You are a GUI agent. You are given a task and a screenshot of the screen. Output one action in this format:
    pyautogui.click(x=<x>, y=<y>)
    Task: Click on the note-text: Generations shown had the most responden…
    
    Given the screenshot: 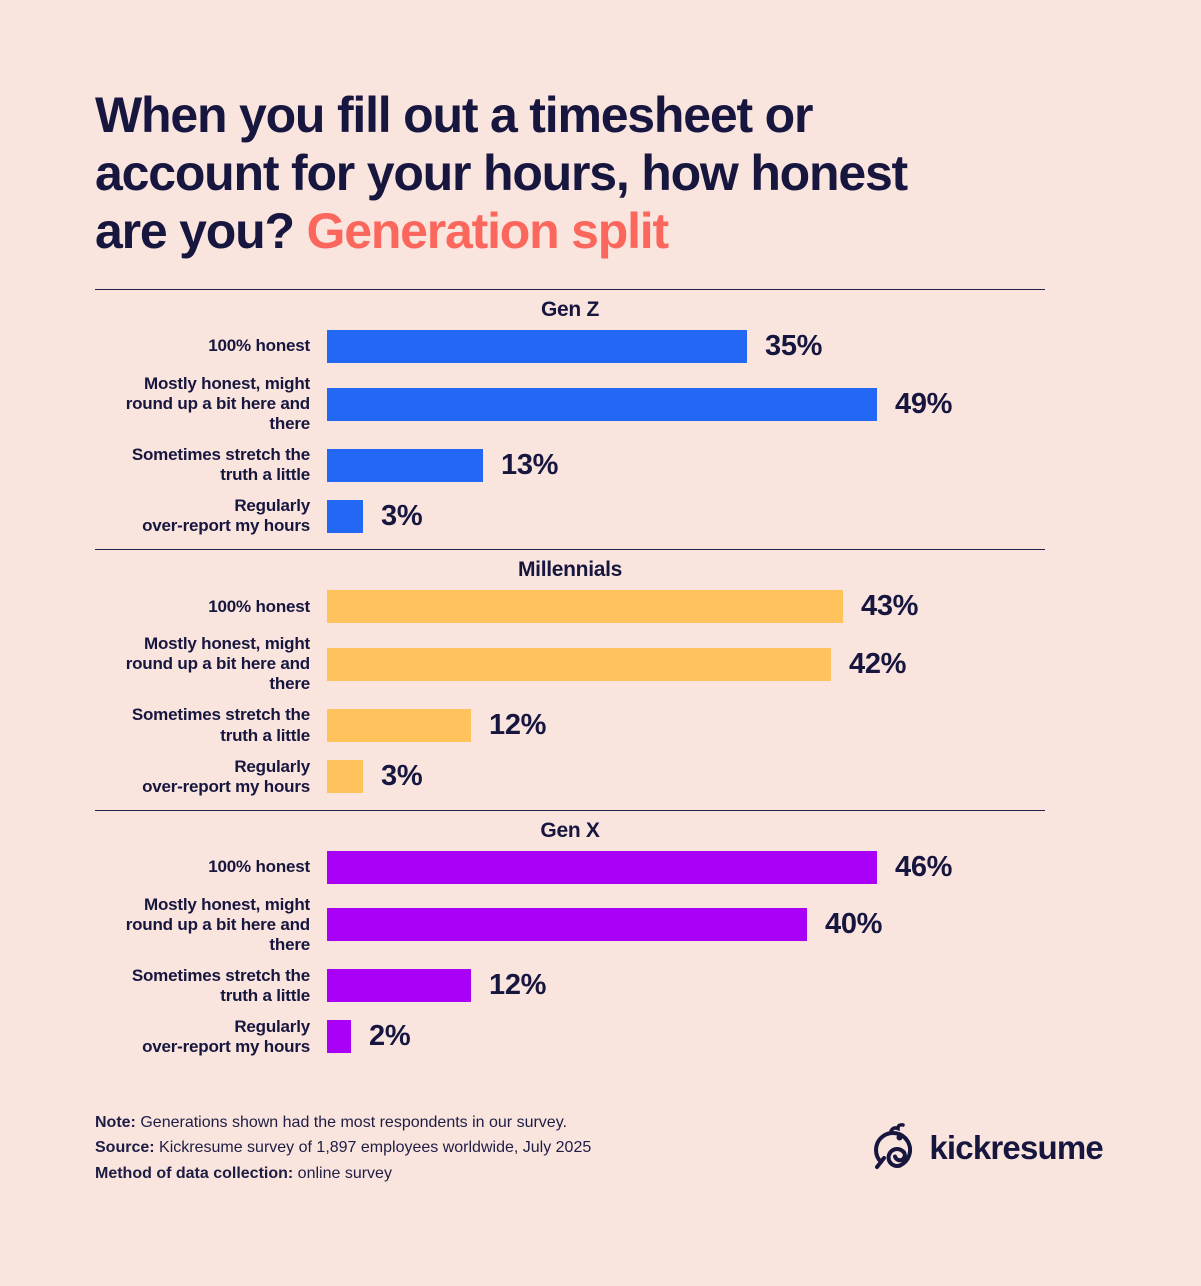 What is the action you would take?
    pyautogui.click(x=353, y=1122)
    